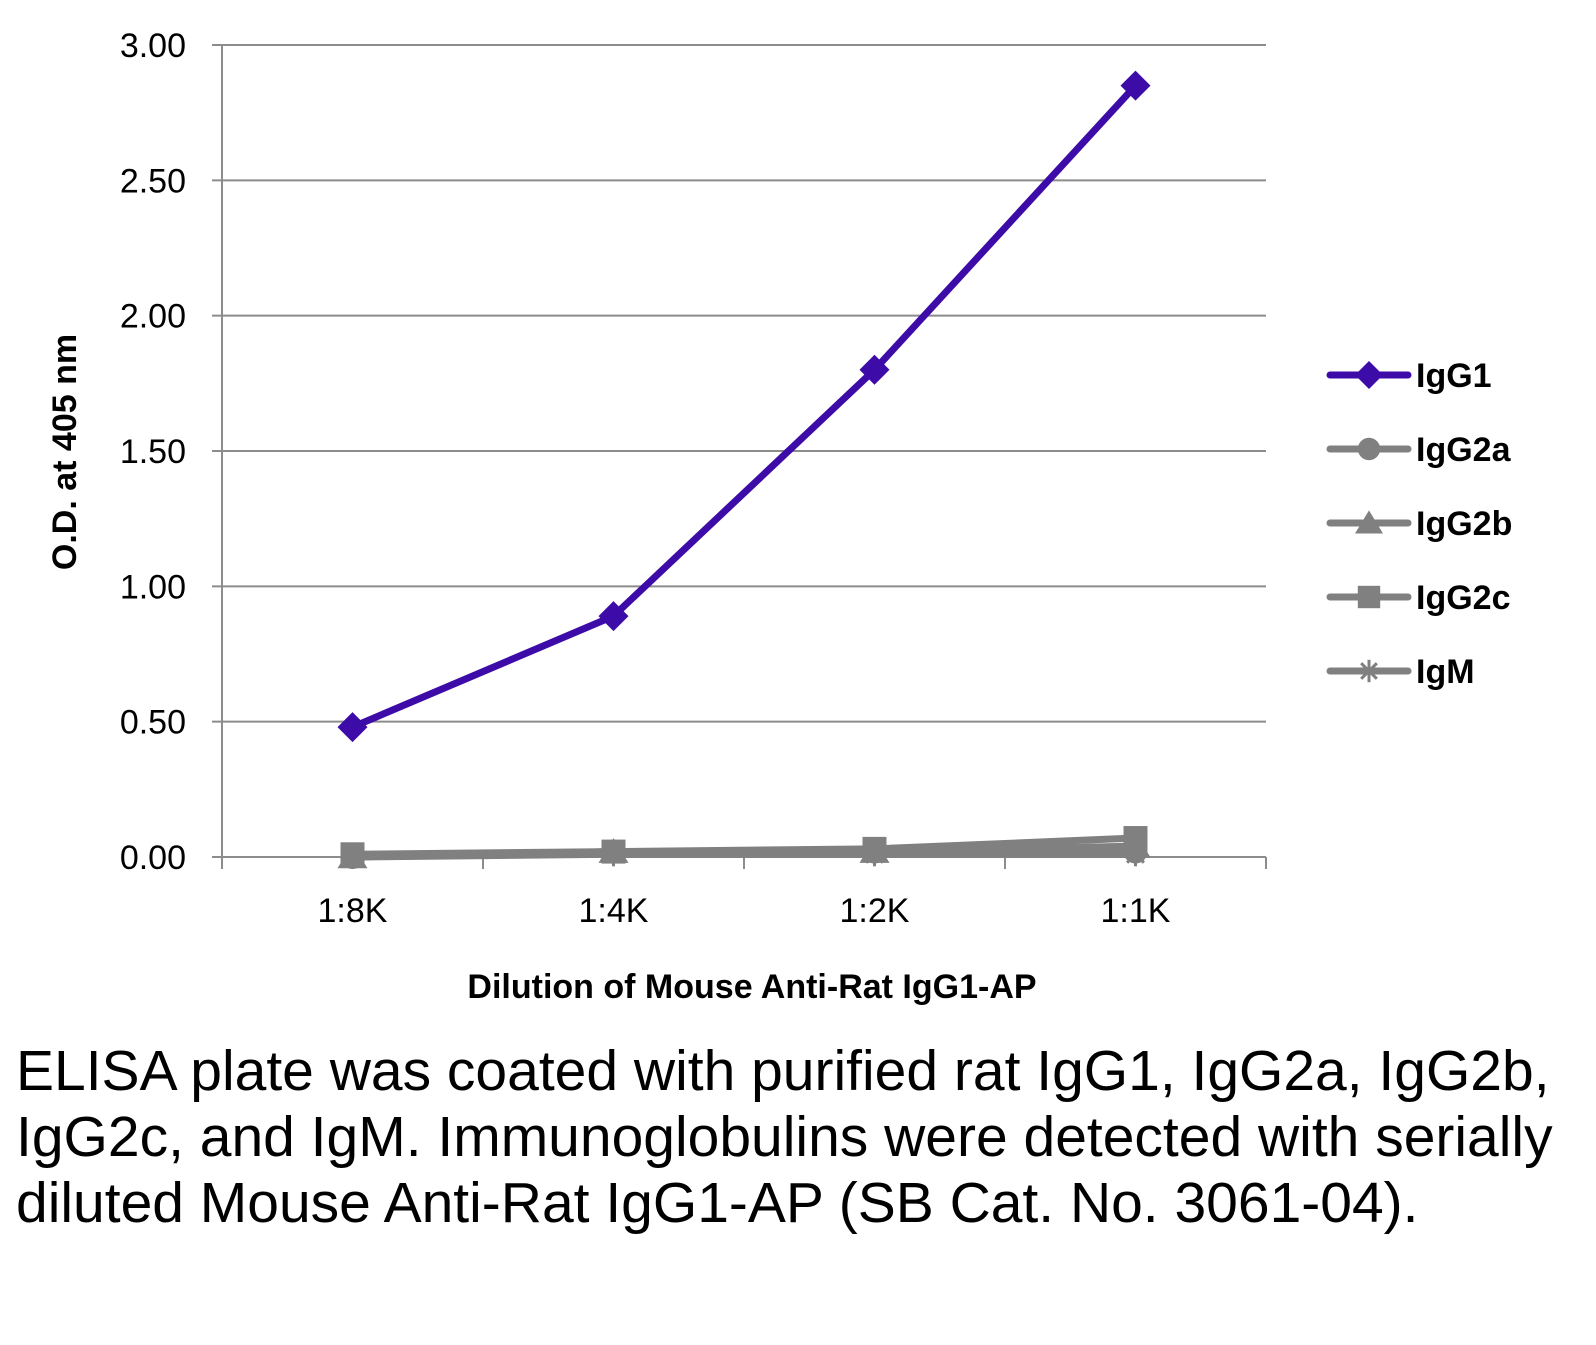  Describe the element at coordinates (1136, 911) in the screenshot. I see `x-tick-label: 1:1K` at that location.